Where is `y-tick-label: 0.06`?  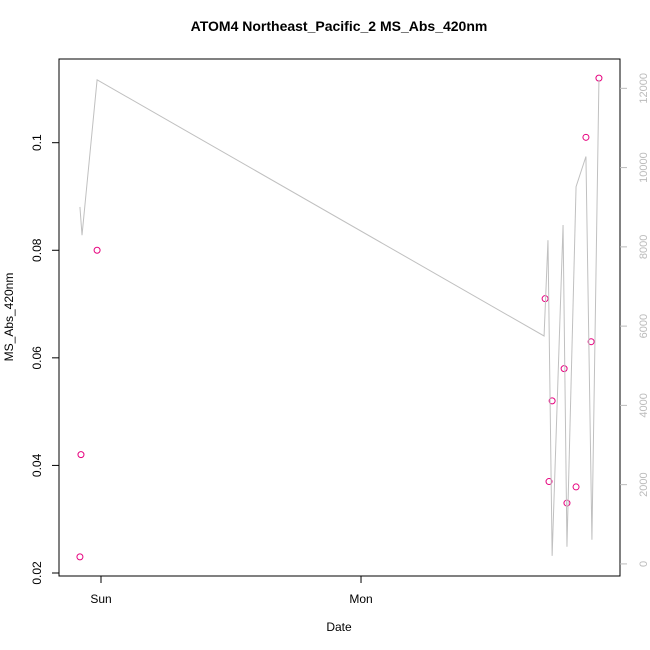
y-tick-label: 0.06 is located at coordinates (37, 358).